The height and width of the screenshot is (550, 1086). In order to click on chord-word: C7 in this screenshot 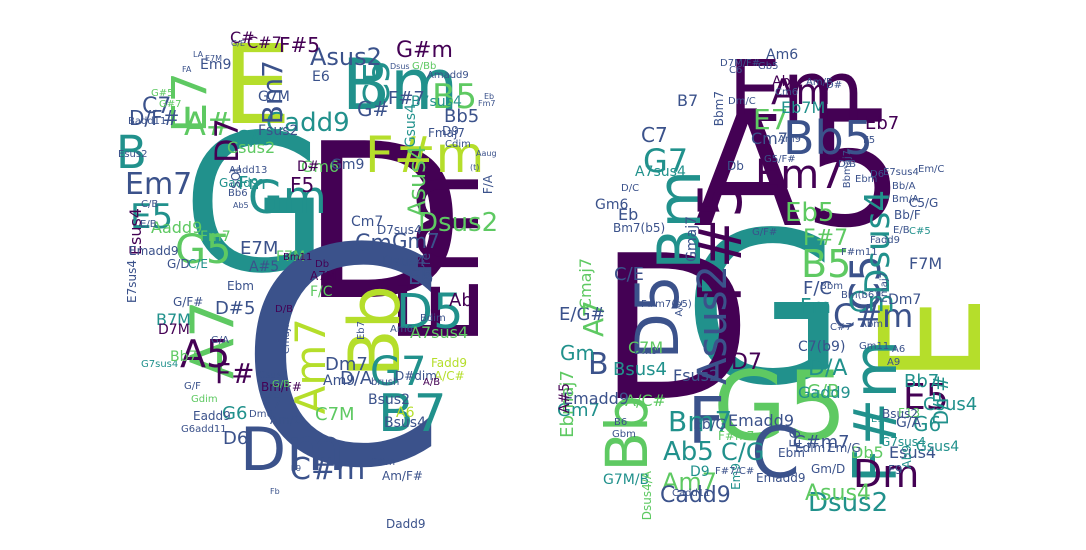, I will do `click(157, 106)`.